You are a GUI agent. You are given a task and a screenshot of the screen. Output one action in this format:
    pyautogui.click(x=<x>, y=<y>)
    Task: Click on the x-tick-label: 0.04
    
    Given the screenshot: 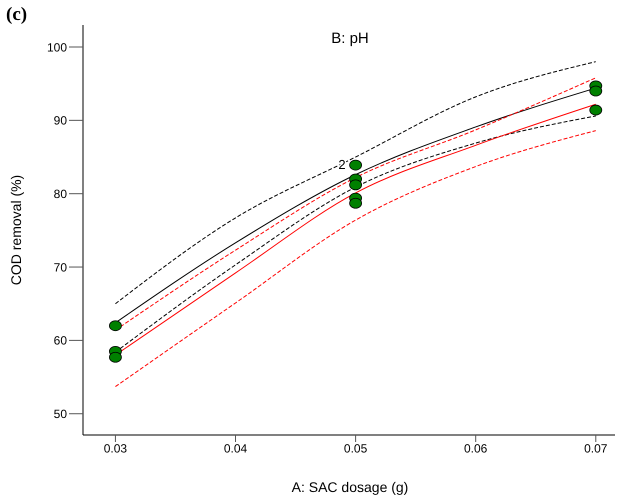 What is the action you would take?
    pyautogui.click(x=236, y=449)
    